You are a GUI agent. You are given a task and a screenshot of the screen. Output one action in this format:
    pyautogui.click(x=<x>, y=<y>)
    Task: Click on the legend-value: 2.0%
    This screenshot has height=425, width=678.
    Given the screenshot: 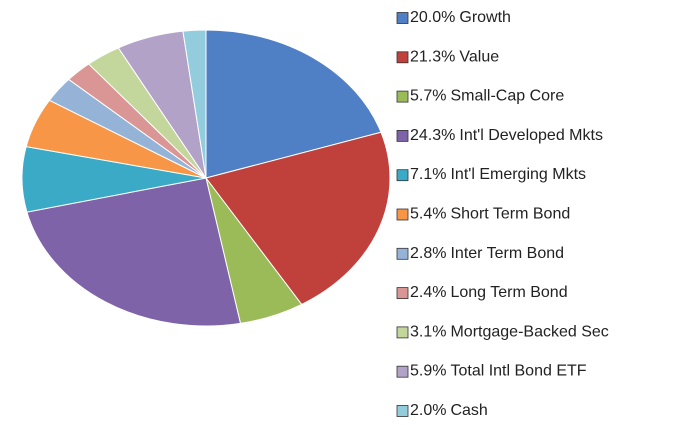 What is the action you would take?
    pyautogui.click(x=428, y=410)
    